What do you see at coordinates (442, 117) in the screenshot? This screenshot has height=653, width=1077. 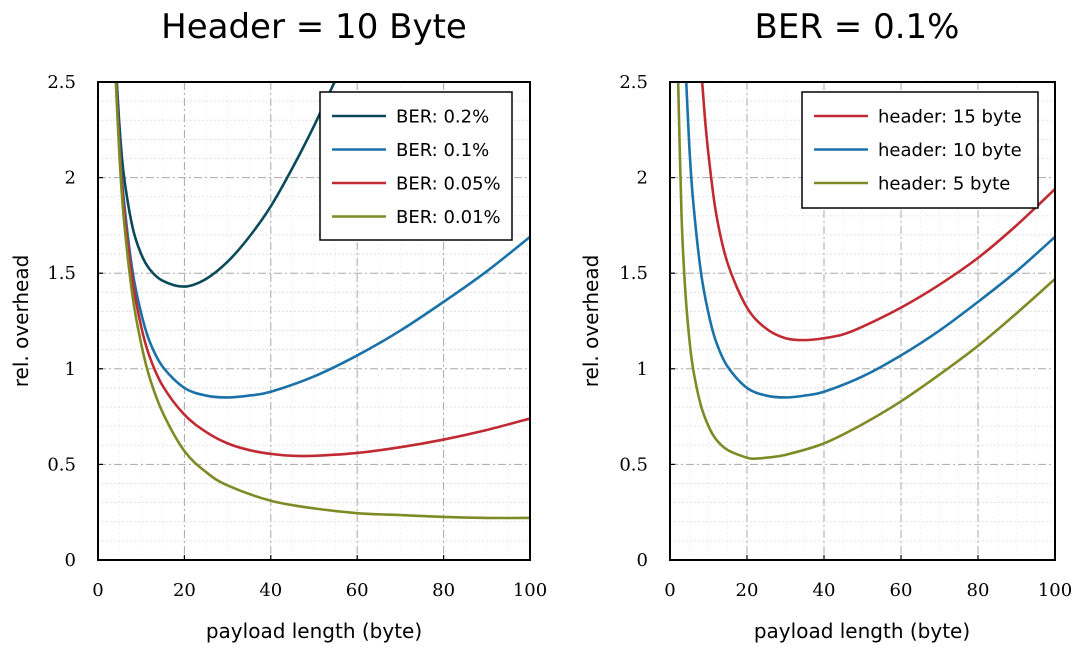 I see `legend-label-1: BER: 0.2%` at bounding box center [442, 117].